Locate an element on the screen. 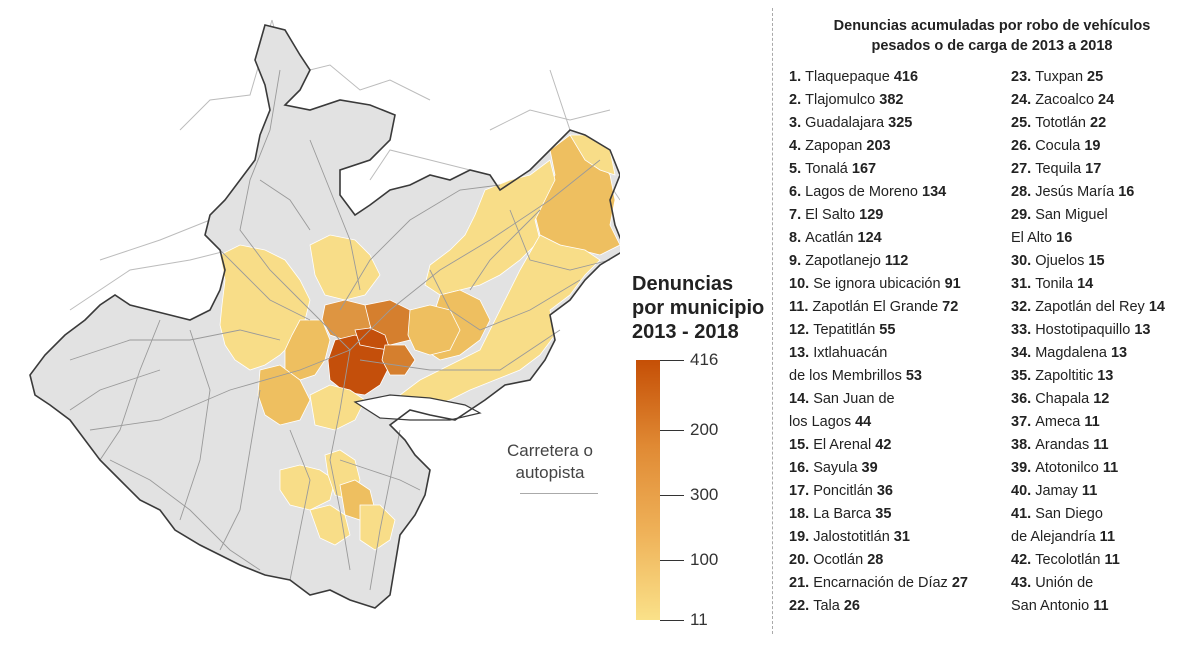 Image resolution: width=1200 pixels, height=646 pixels. ranking-row: 32. Zapotlán del Rey 14 is located at coordinates (1103, 307).